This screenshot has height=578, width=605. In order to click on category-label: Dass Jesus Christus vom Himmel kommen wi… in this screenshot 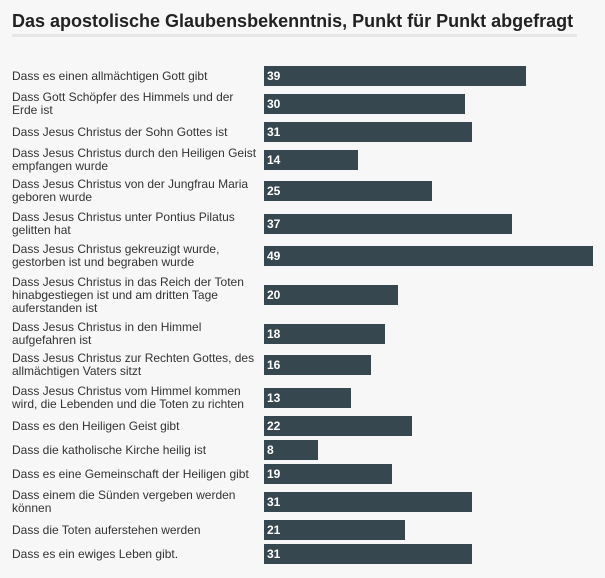, I will do `click(128, 397)`.